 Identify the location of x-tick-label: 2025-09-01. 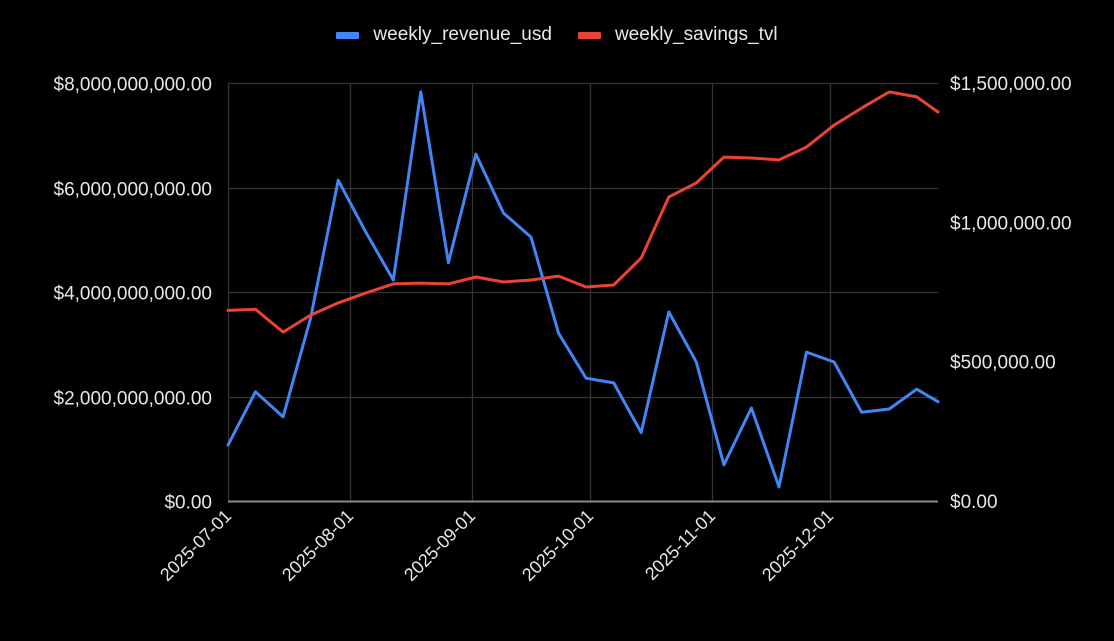
(439, 545).